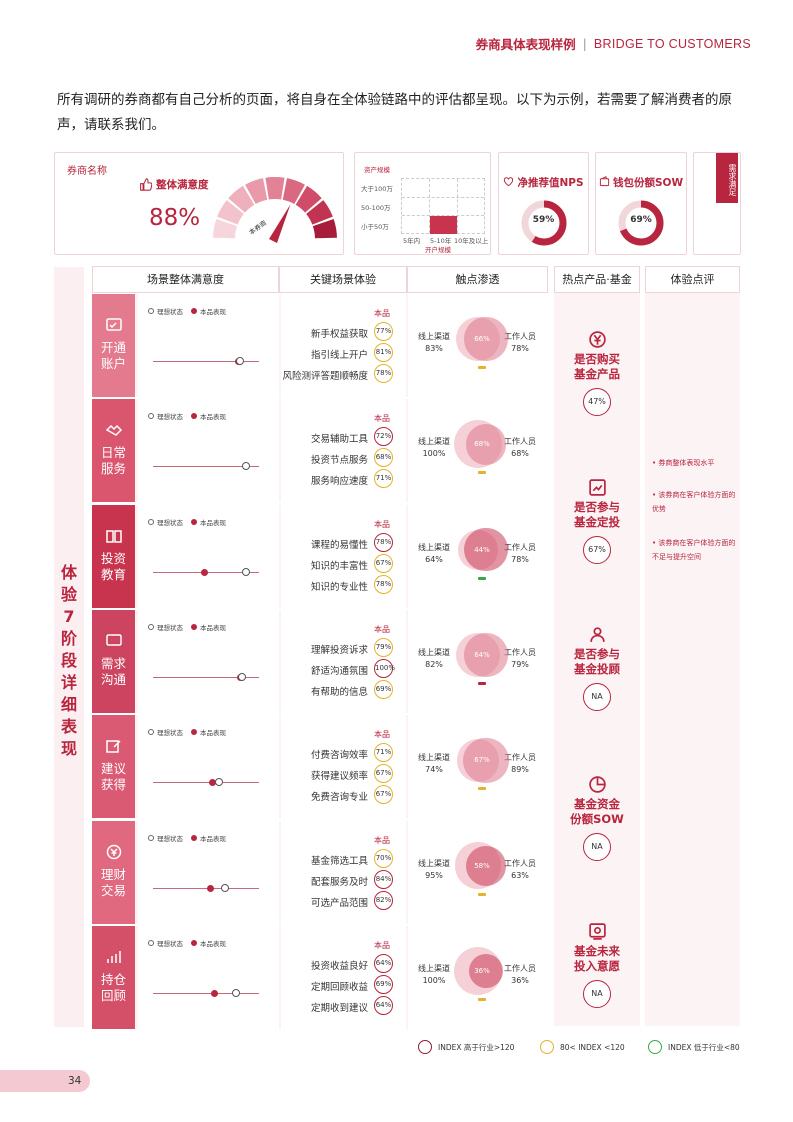 This screenshot has width=793, height=1122. What do you see at coordinates (113, 355) in the screenshot?
I see `stage-name: 开通 账户` at bounding box center [113, 355].